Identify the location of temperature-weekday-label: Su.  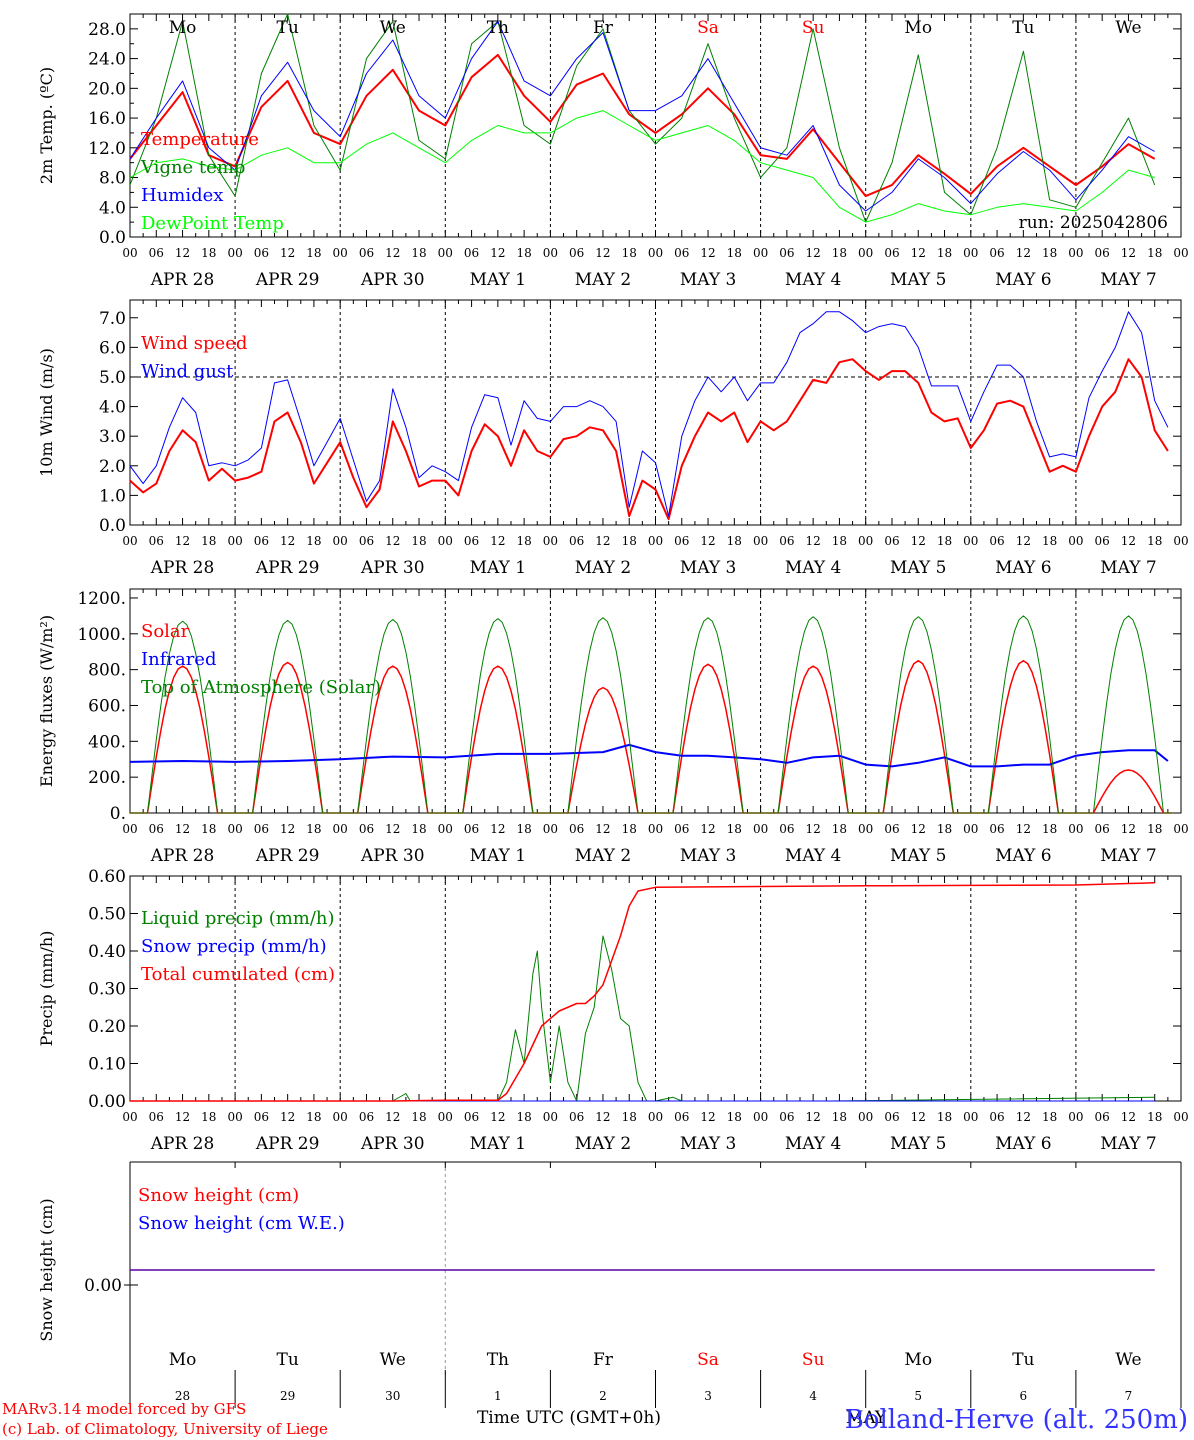
(813, 28).